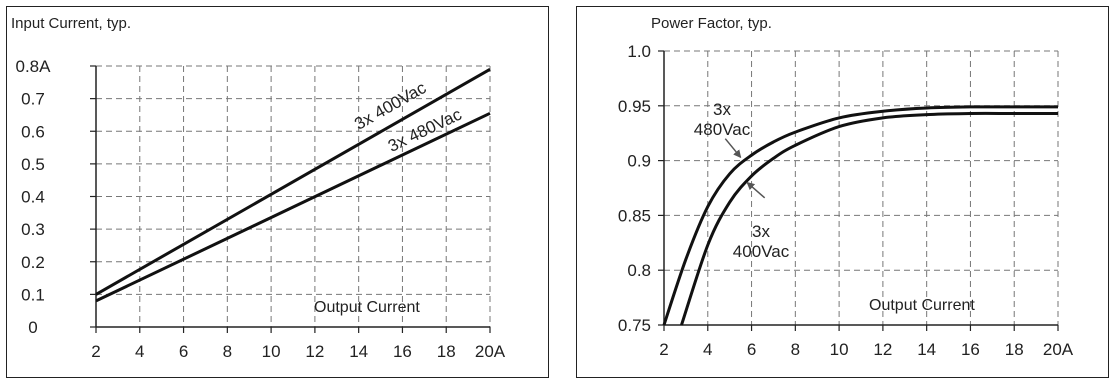  What do you see at coordinates (32, 327) in the screenshot?
I see `y-tick-label: 0` at bounding box center [32, 327].